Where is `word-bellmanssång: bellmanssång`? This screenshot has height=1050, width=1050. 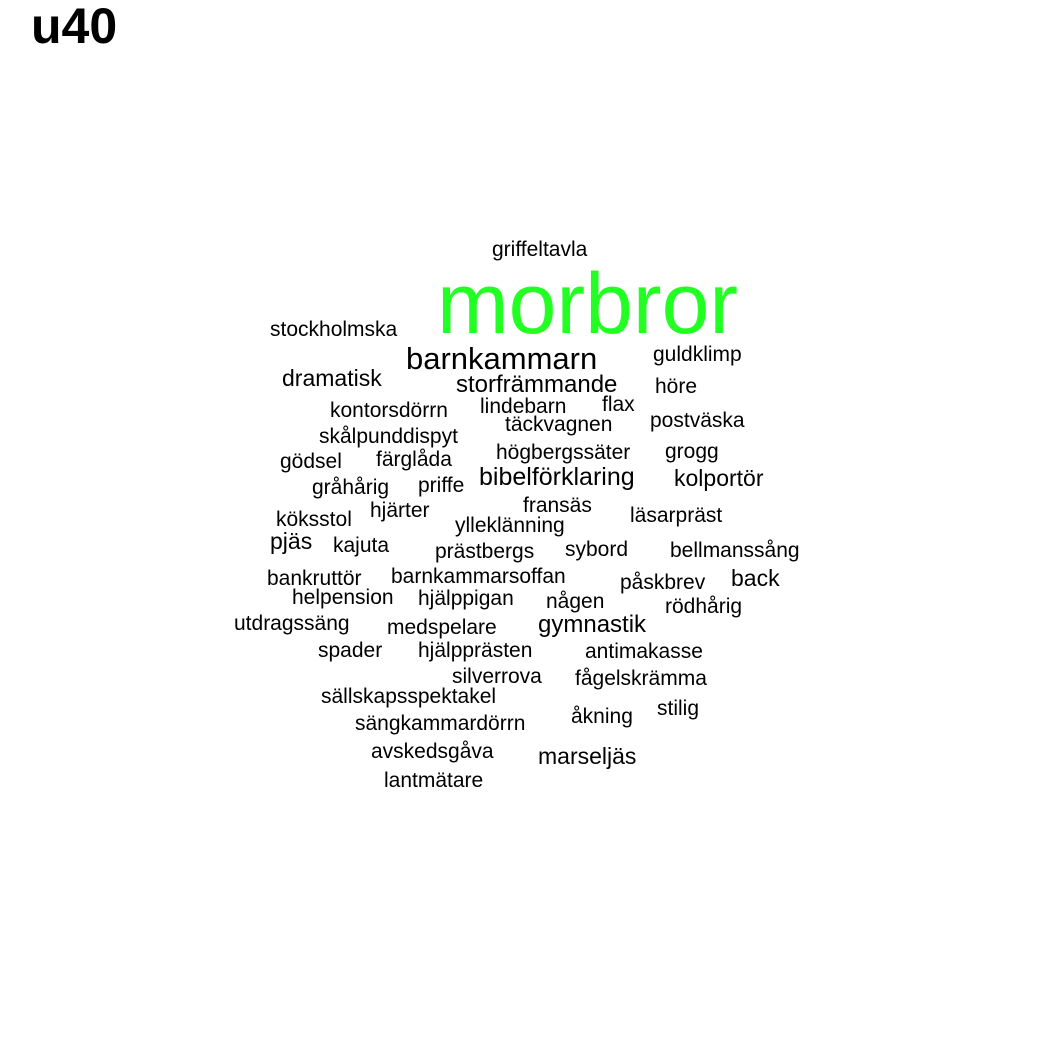 word-bellmanssång: bellmanssång is located at coordinates (735, 550).